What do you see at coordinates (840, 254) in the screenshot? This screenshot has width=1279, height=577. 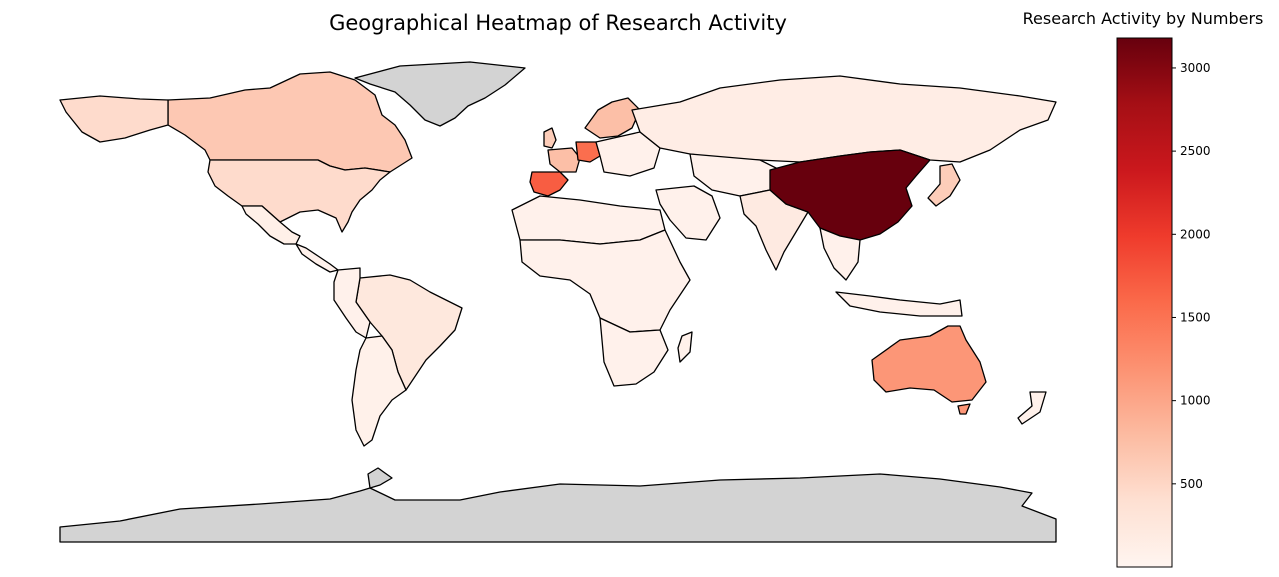 I see `region-southeast-asia` at bounding box center [840, 254].